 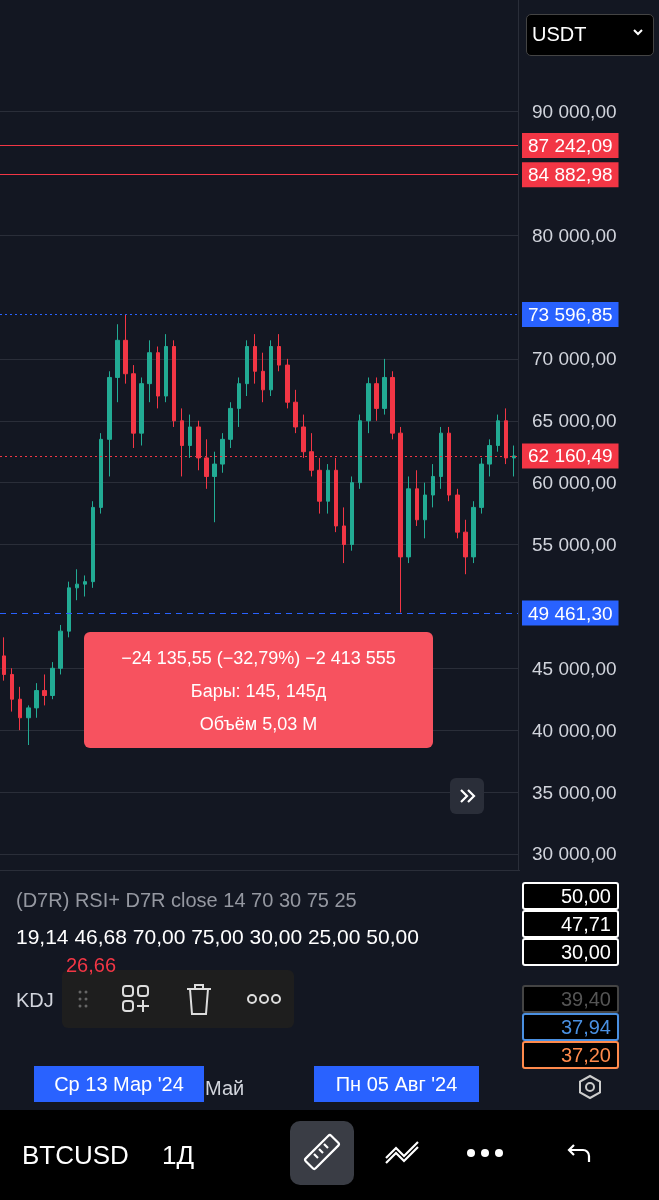 What do you see at coordinates (396, 1084) in the screenshot?
I see `text: Пн 05 Авг '24` at bounding box center [396, 1084].